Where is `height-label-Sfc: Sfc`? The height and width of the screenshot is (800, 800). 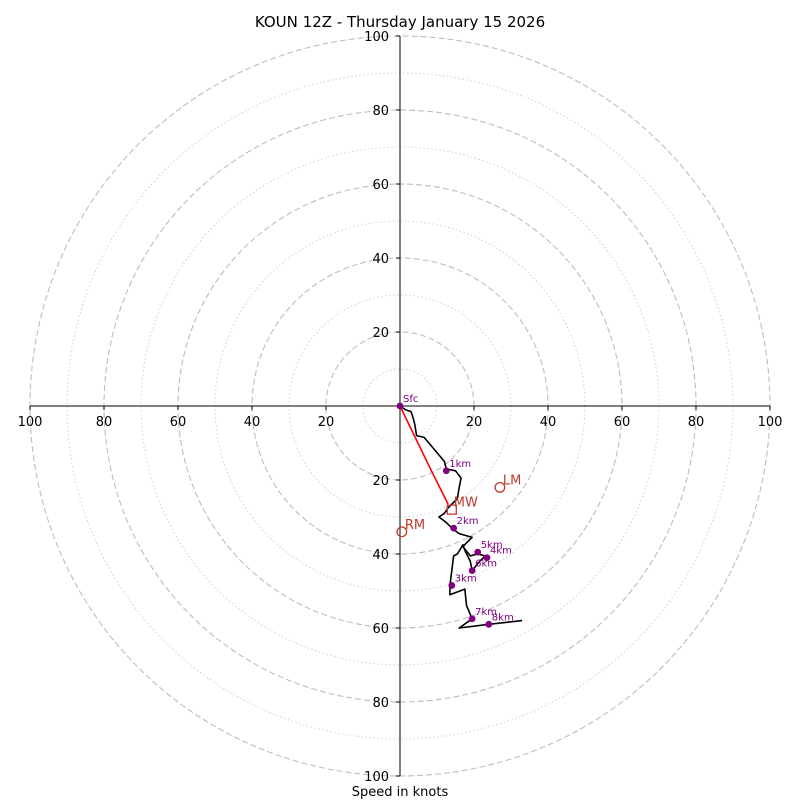
height-label-Sfc: Sfc is located at coordinates (410, 399).